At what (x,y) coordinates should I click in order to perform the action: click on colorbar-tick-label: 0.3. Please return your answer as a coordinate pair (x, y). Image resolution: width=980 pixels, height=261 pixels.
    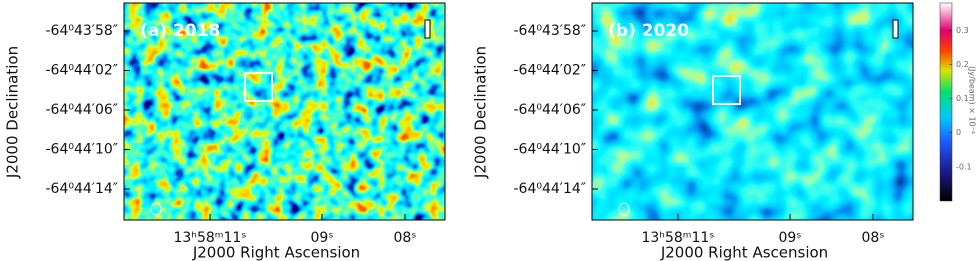
    Looking at the image, I should click on (962, 30).